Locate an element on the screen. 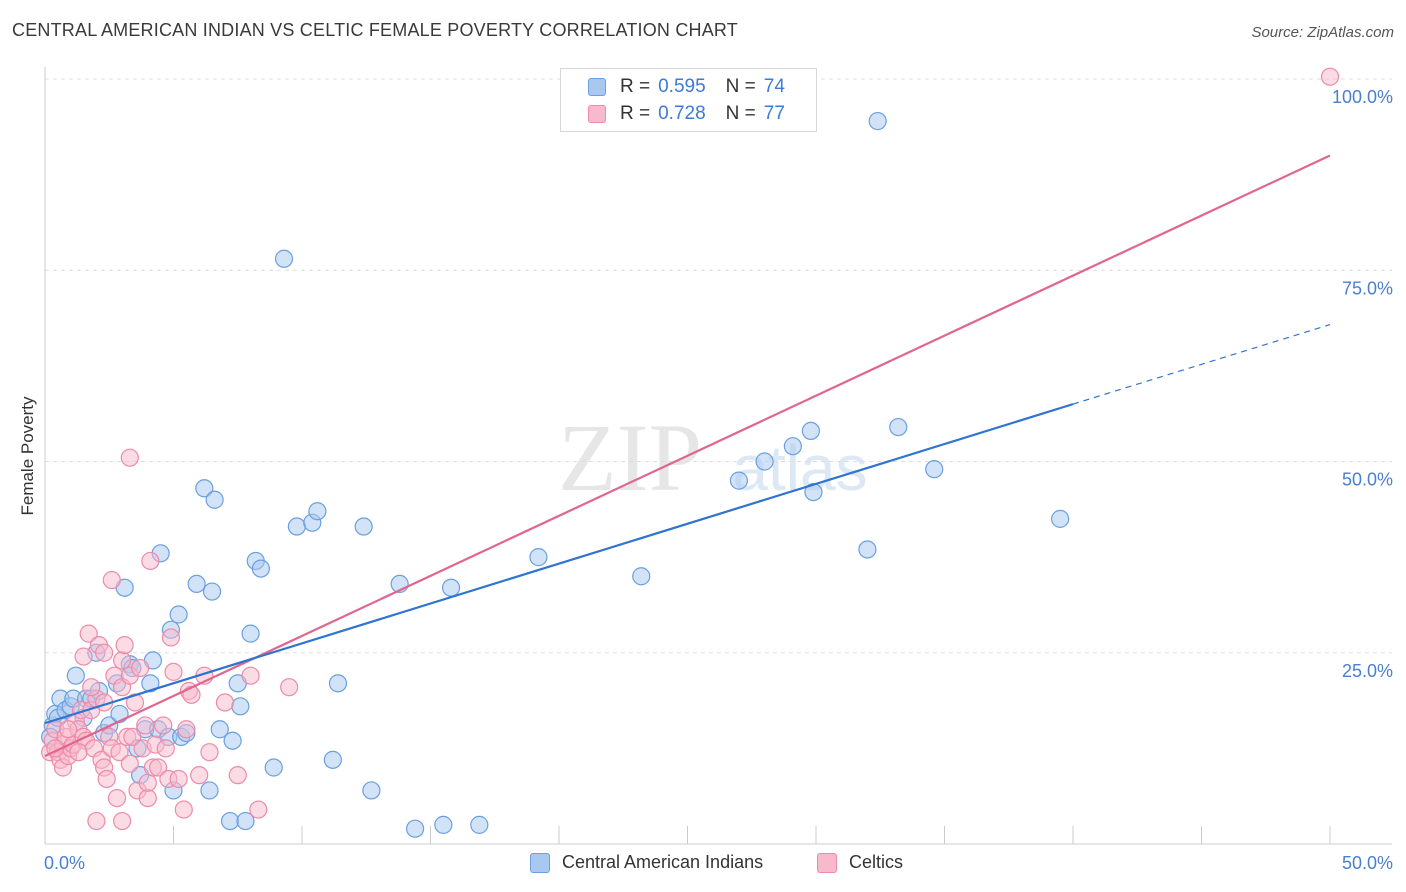 The width and height of the screenshot is (1406, 892). legend-row-pink: R = 0.728 N = 77 is located at coordinates (686, 114).